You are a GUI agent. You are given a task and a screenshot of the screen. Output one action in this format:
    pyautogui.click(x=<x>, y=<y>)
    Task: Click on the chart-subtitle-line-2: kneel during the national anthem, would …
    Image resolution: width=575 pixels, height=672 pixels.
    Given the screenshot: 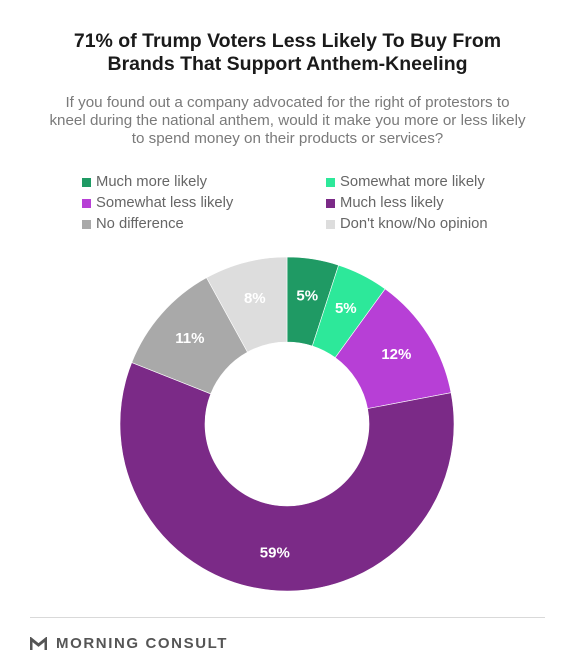 What is the action you would take?
    pyautogui.click(x=287, y=120)
    